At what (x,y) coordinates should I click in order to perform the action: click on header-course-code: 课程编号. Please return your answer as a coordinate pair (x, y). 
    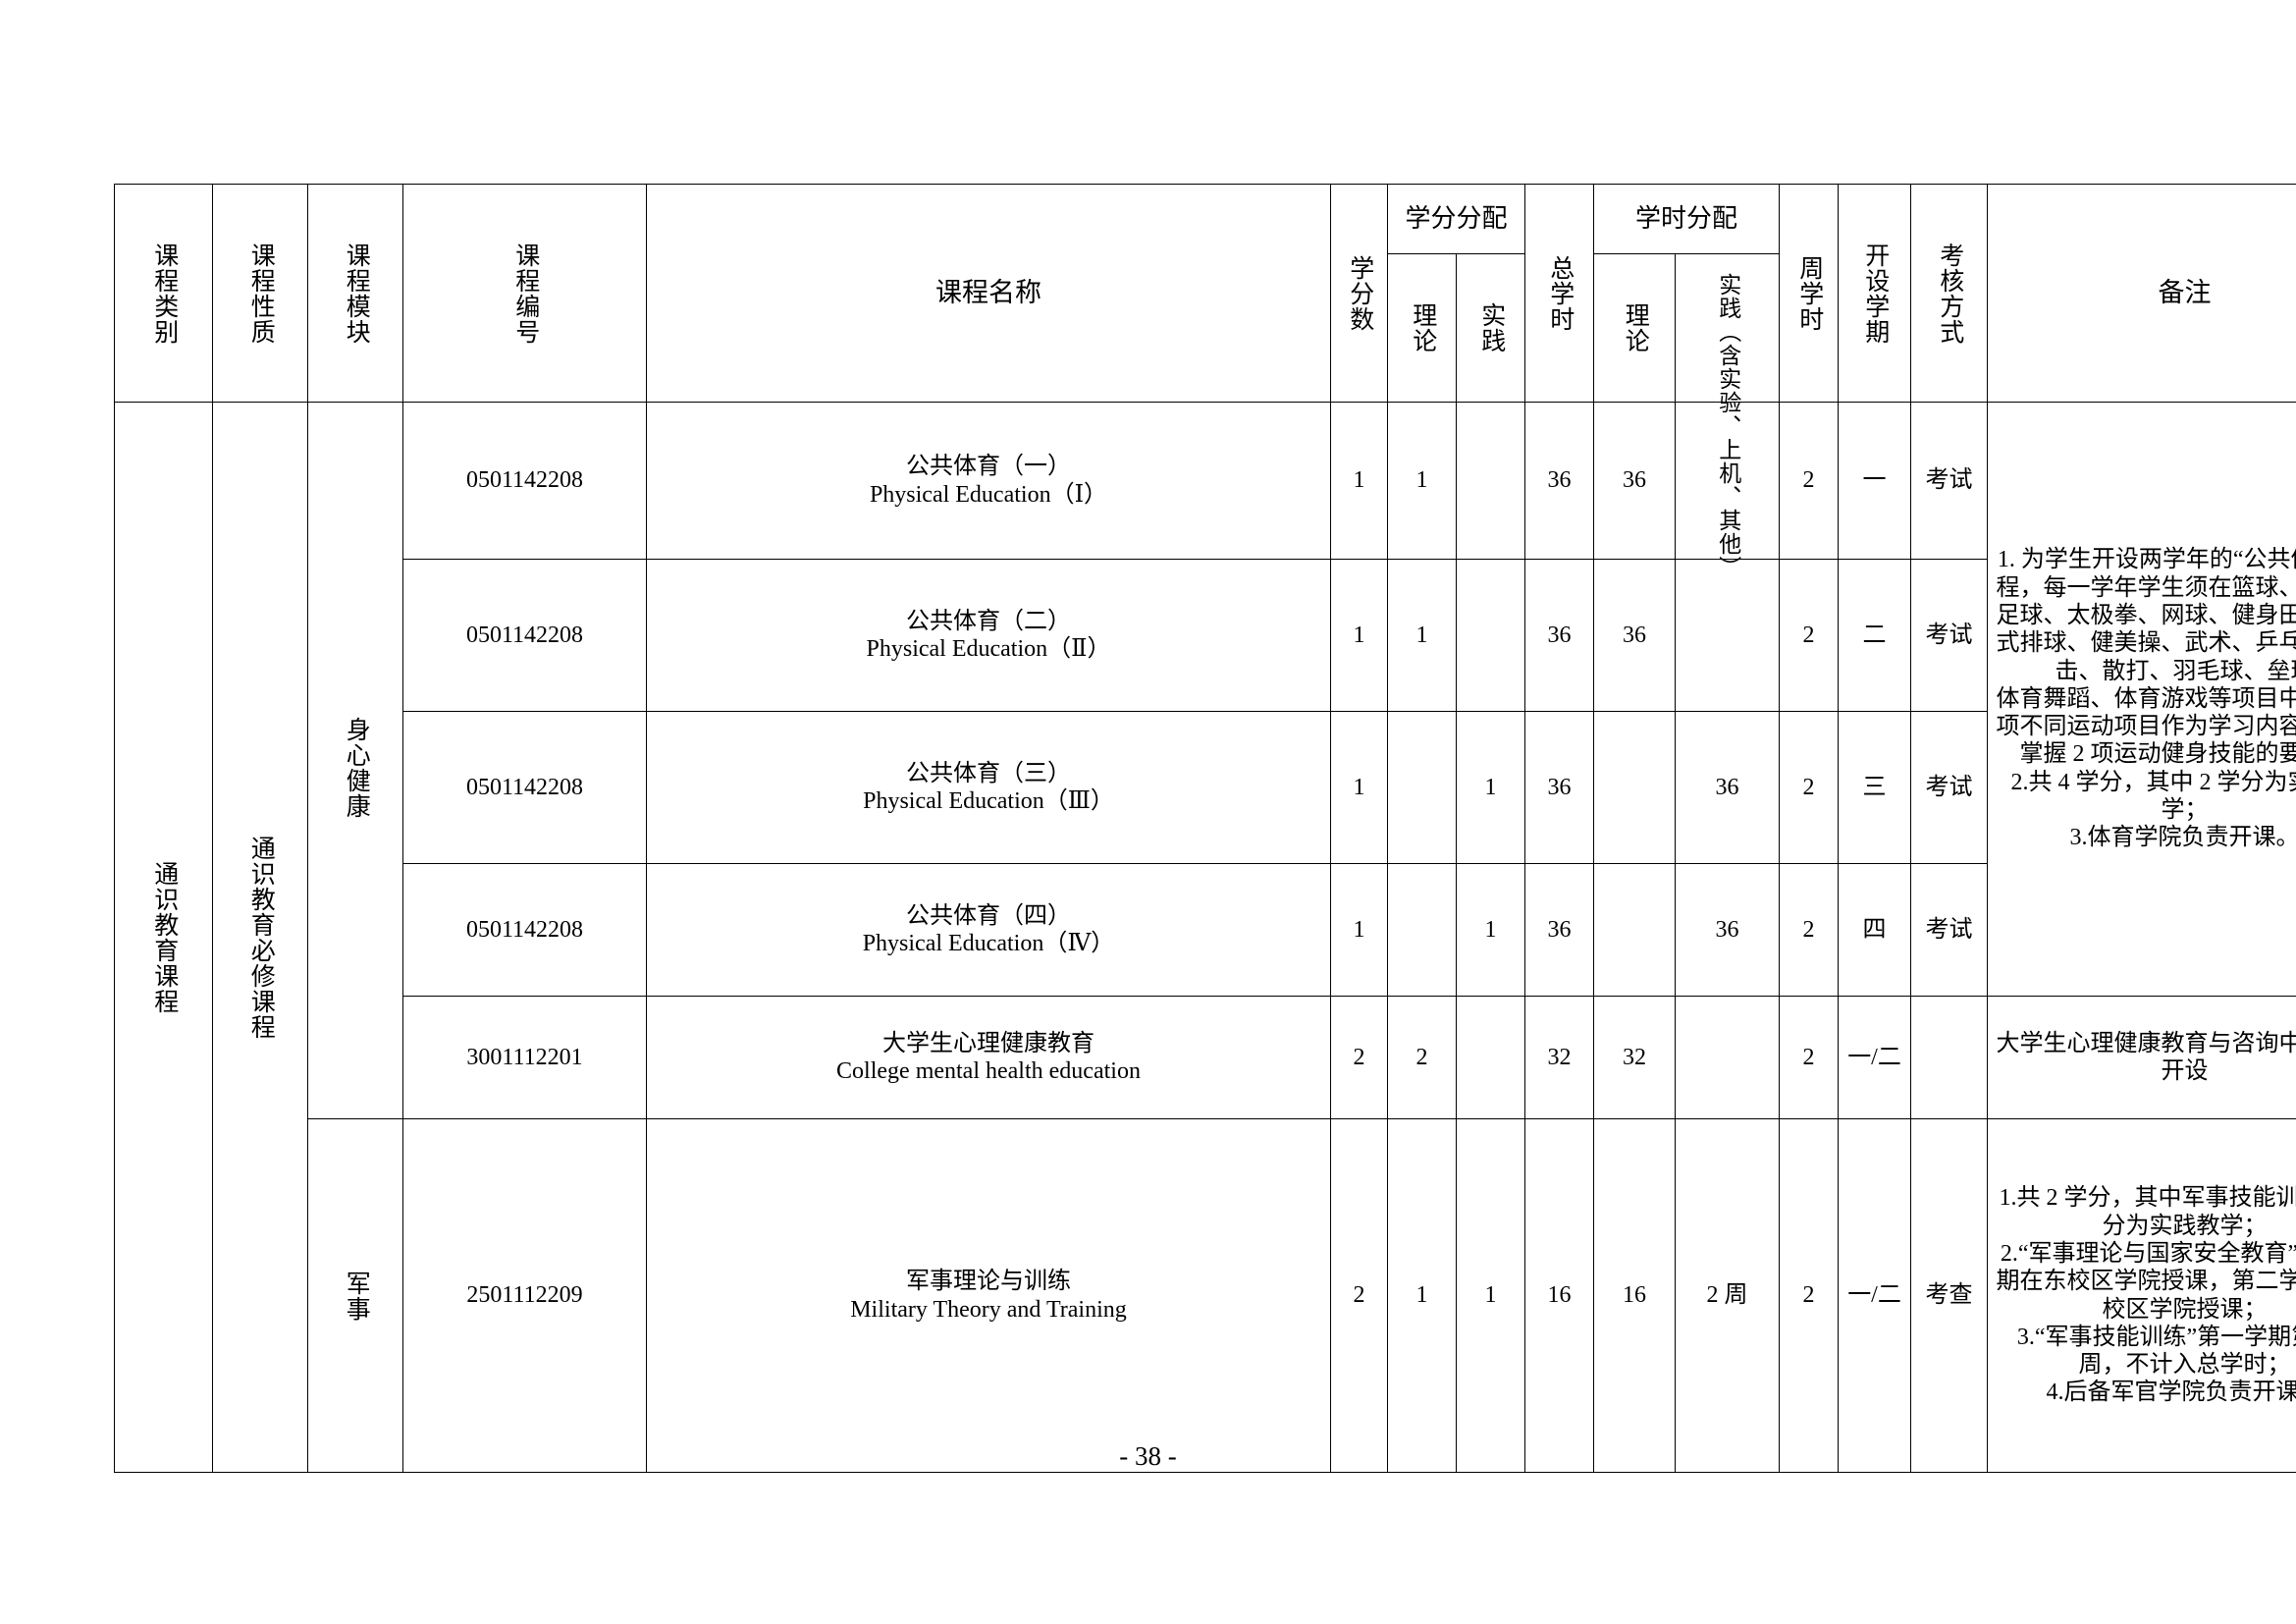
    Looking at the image, I should click on (524, 293).